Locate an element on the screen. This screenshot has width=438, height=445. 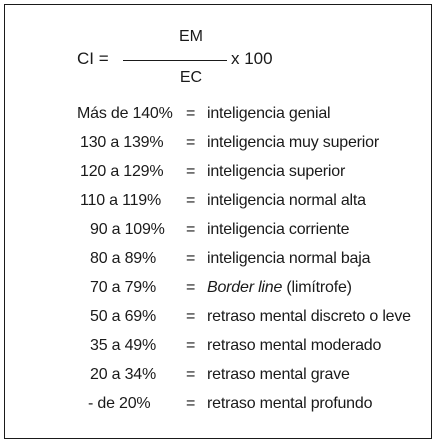
list-item: 70 a 79% = Border line (limítrofe) is located at coordinates (218, 291).